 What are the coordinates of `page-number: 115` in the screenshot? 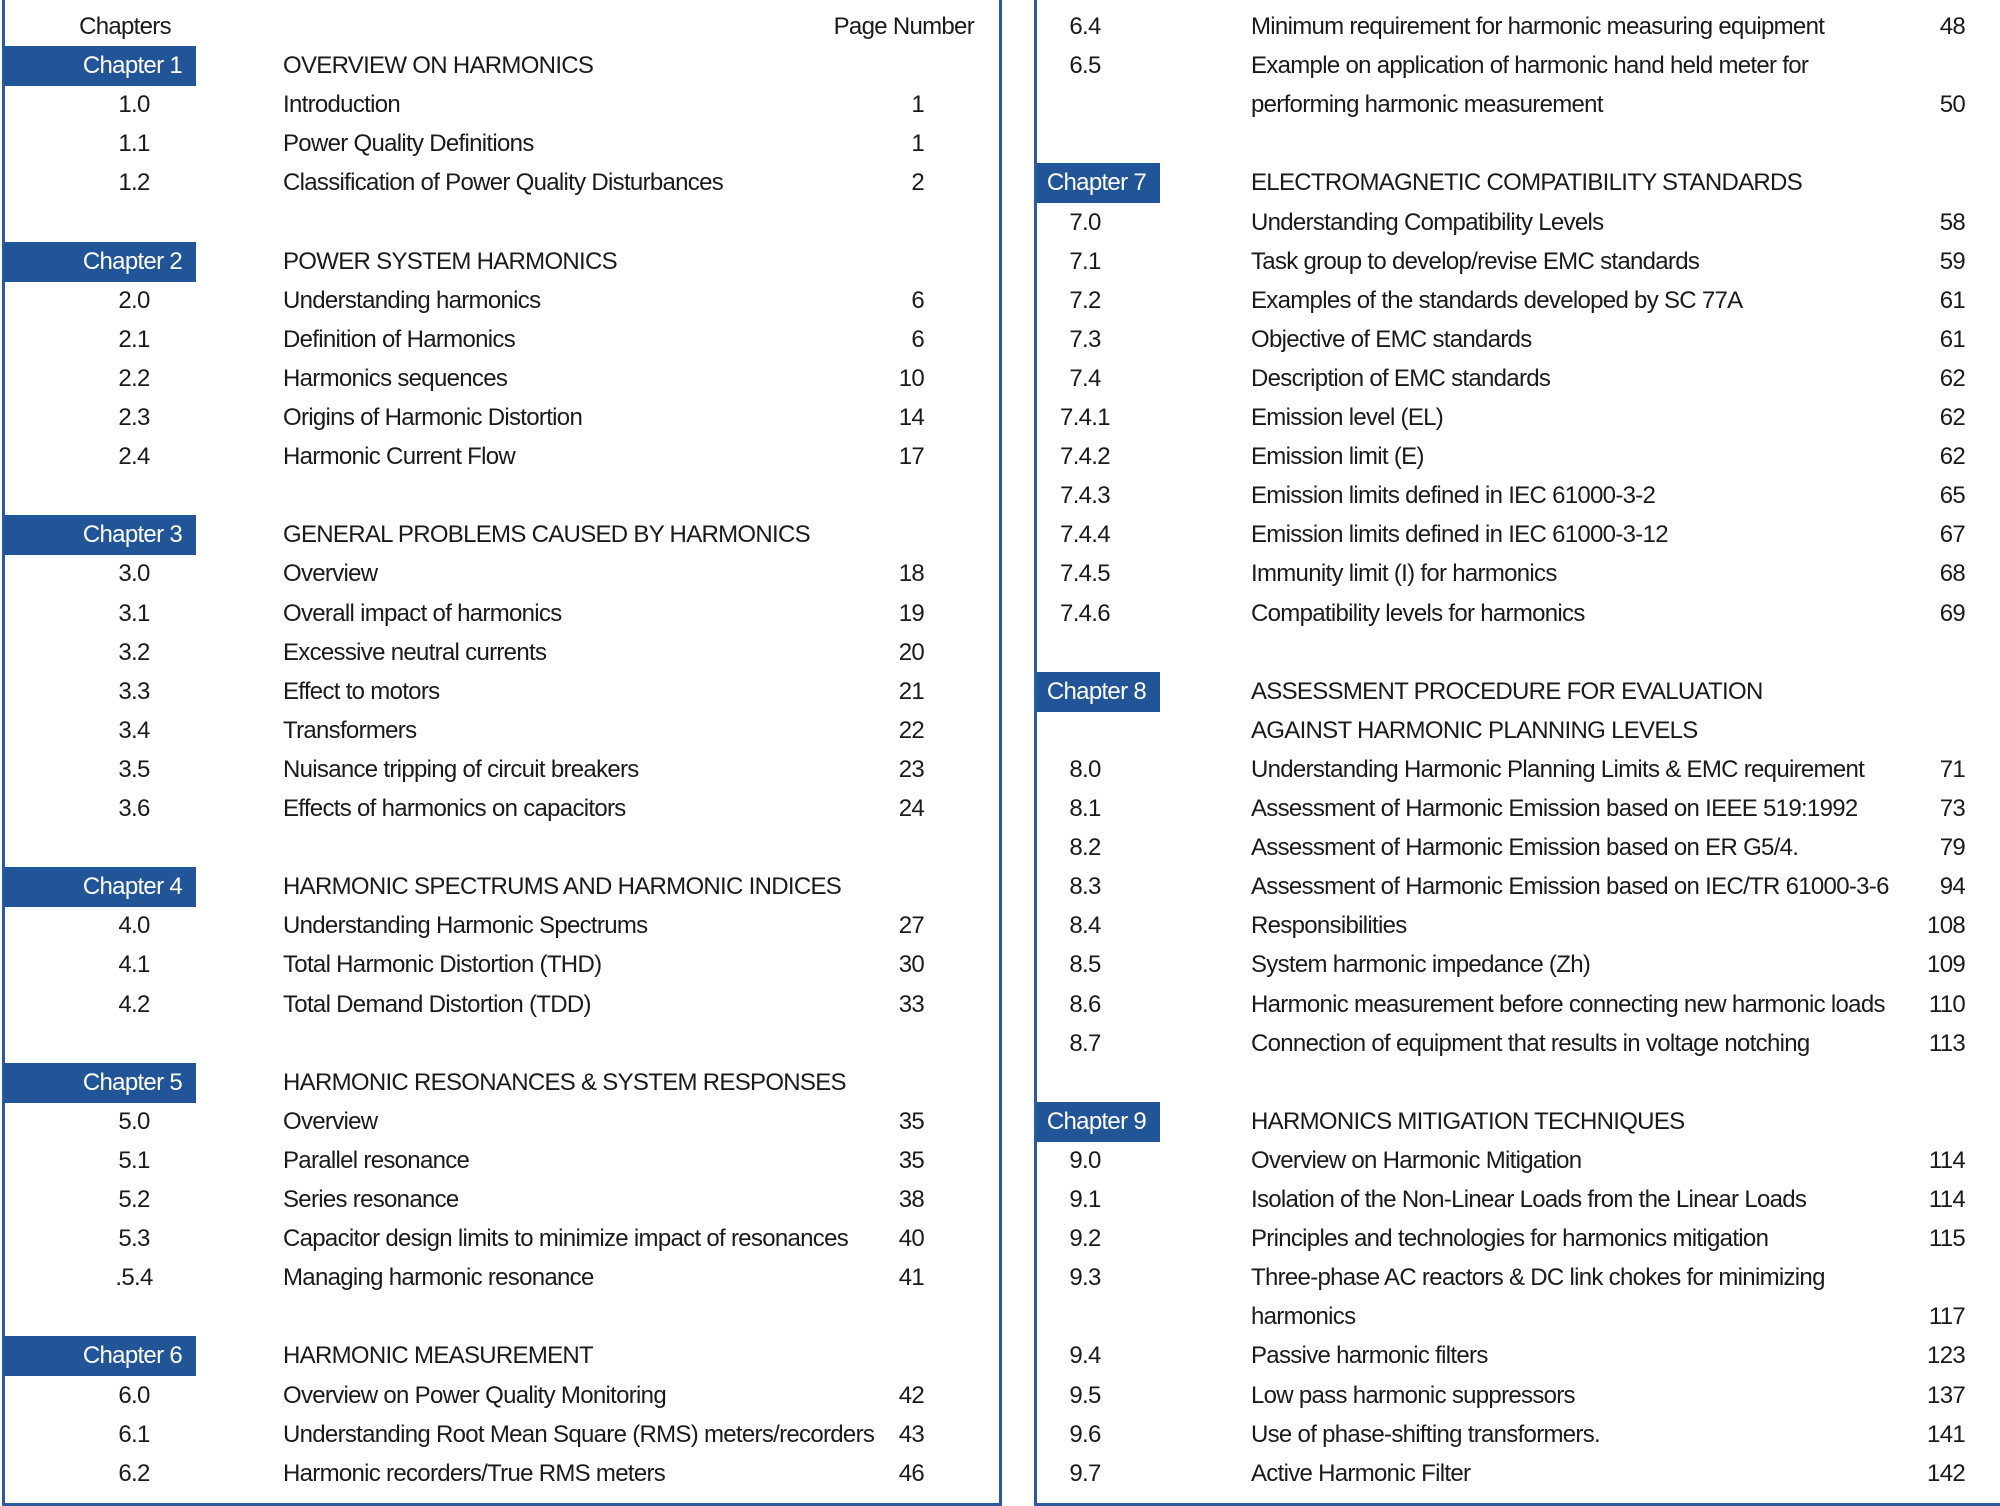 It's located at (1947, 1239).